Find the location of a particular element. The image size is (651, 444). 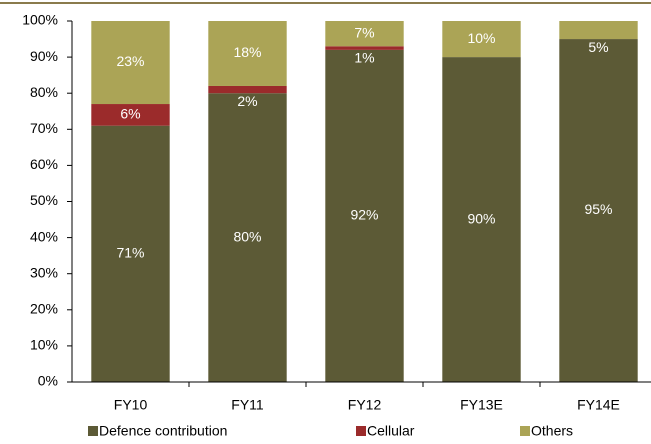

data-label: 5% is located at coordinates (598, 47).